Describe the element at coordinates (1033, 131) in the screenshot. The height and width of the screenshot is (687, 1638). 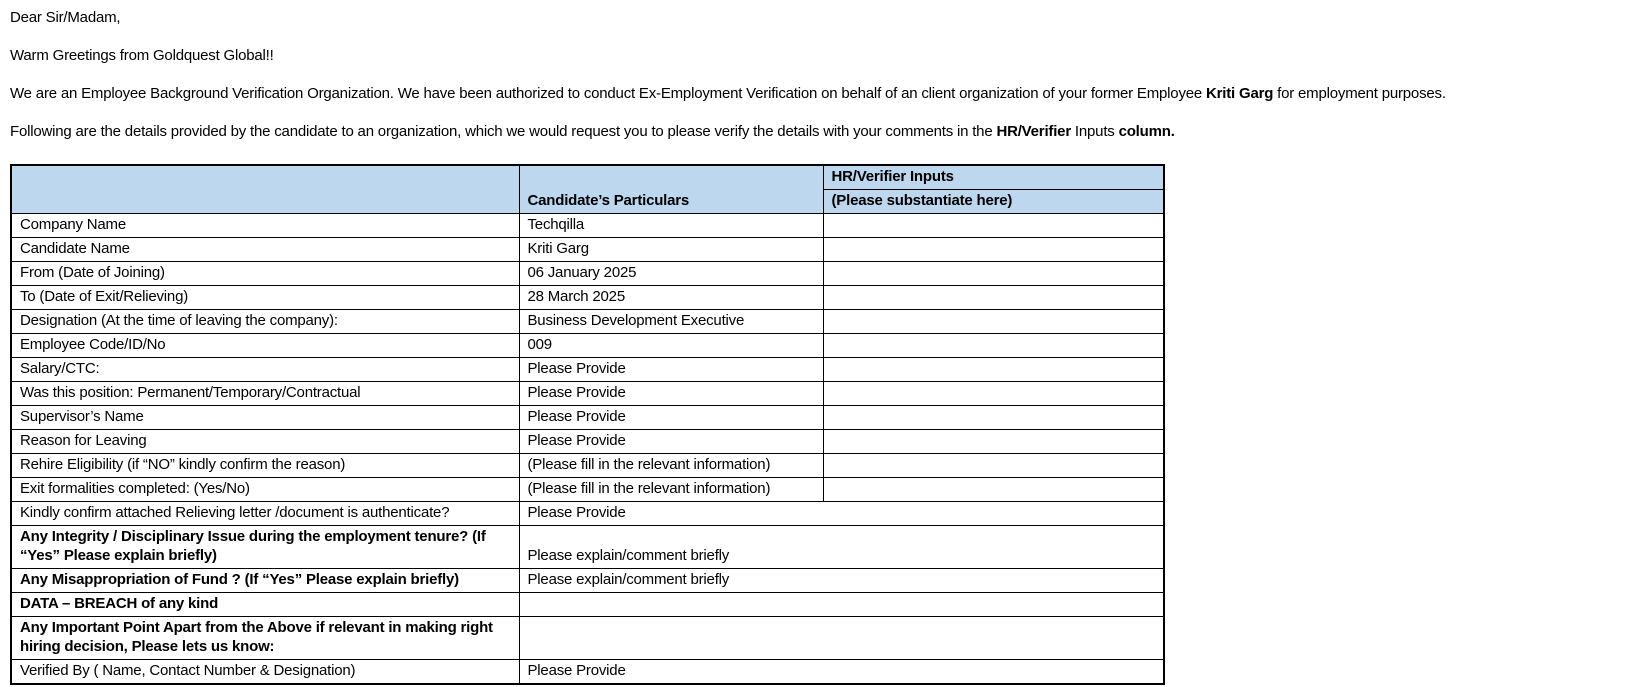
I see `hr-verifier-emphasis: HR/Verifier` at that location.